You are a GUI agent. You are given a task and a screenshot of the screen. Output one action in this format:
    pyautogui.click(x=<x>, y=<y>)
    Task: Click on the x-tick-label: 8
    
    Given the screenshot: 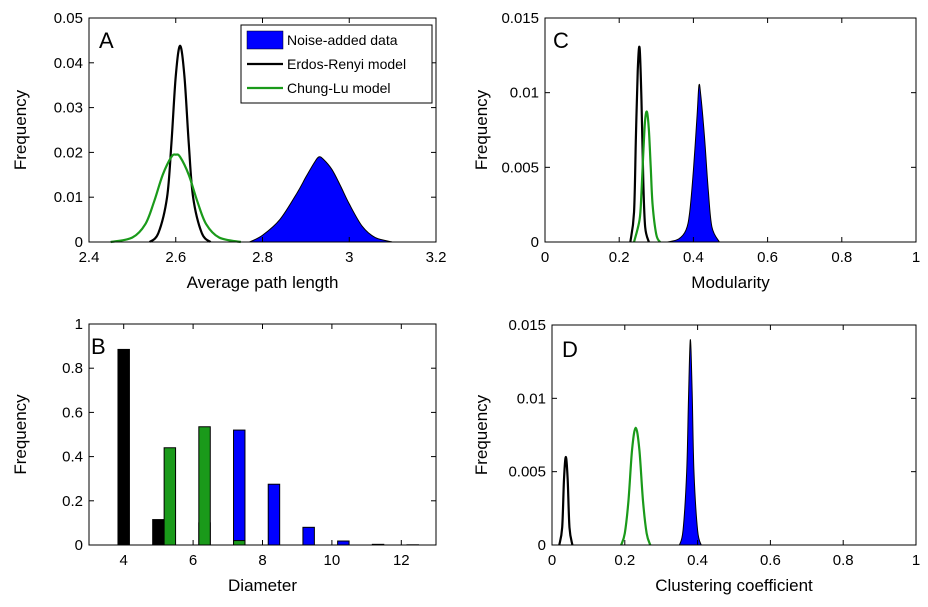 What is the action you would take?
    pyautogui.click(x=262, y=560)
    